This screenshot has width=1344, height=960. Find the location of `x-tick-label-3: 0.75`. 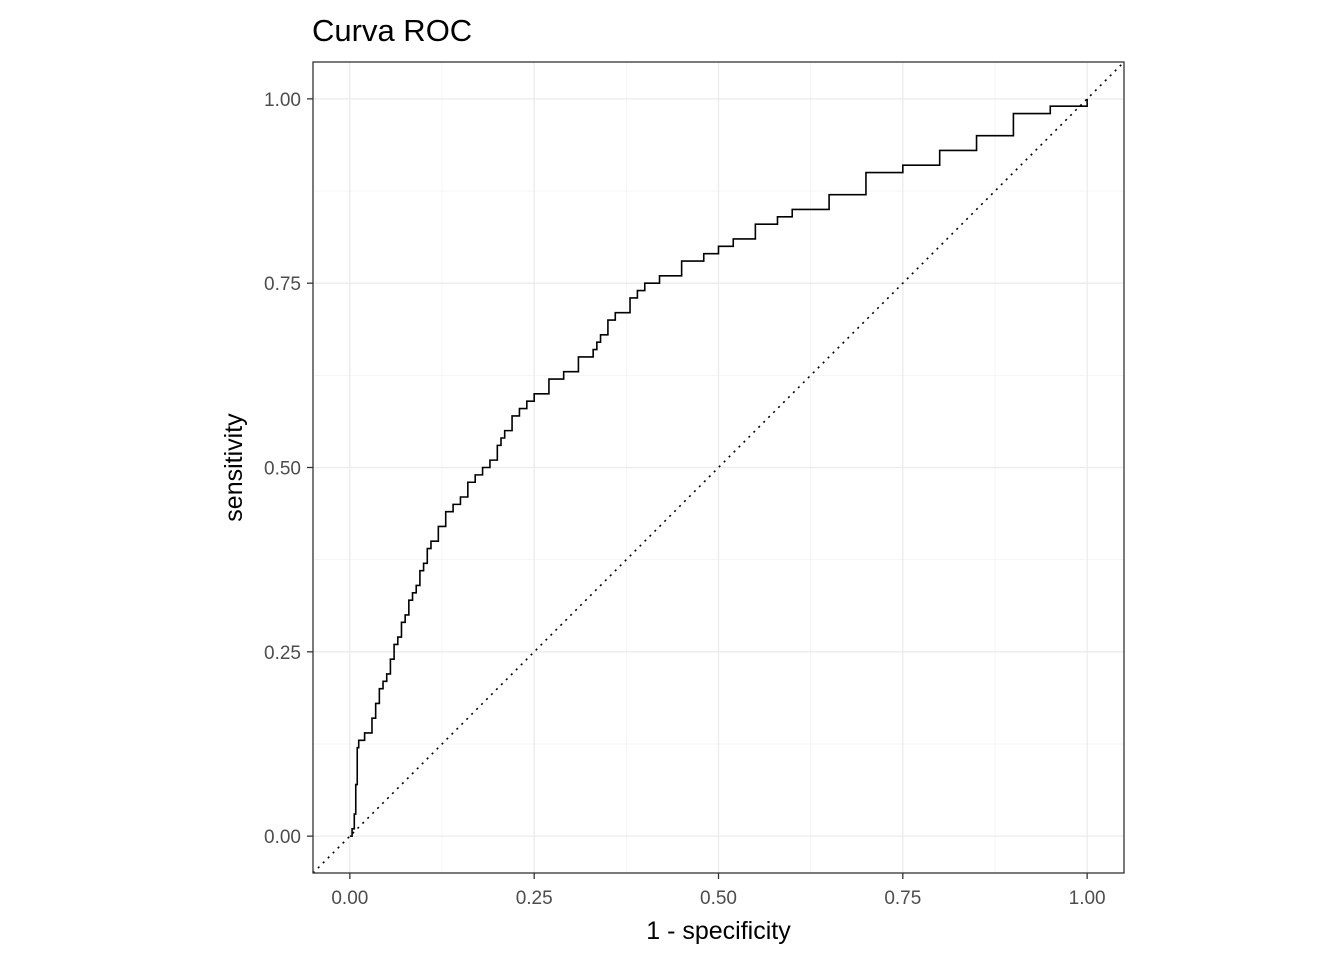

x-tick-label-3: 0.75 is located at coordinates (902, 898).